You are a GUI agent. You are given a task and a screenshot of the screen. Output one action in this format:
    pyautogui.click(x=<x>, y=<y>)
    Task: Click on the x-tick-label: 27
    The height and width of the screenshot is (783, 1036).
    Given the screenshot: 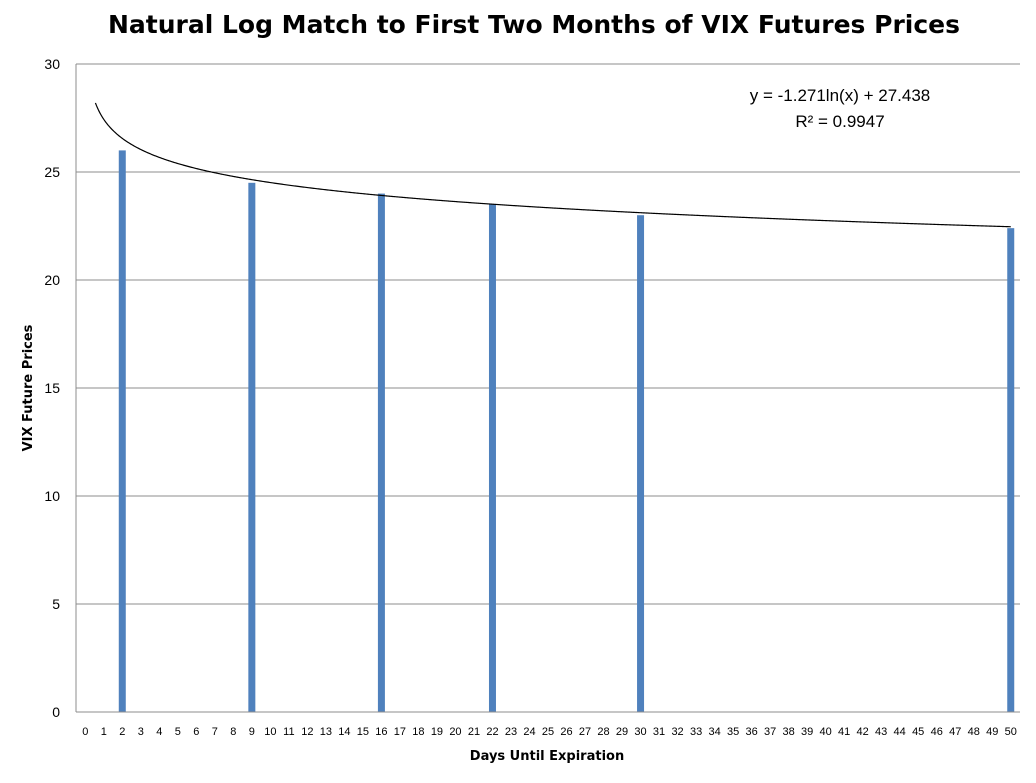 What is the action you would take?
    pyautogui.click(x=585, y=732)
    